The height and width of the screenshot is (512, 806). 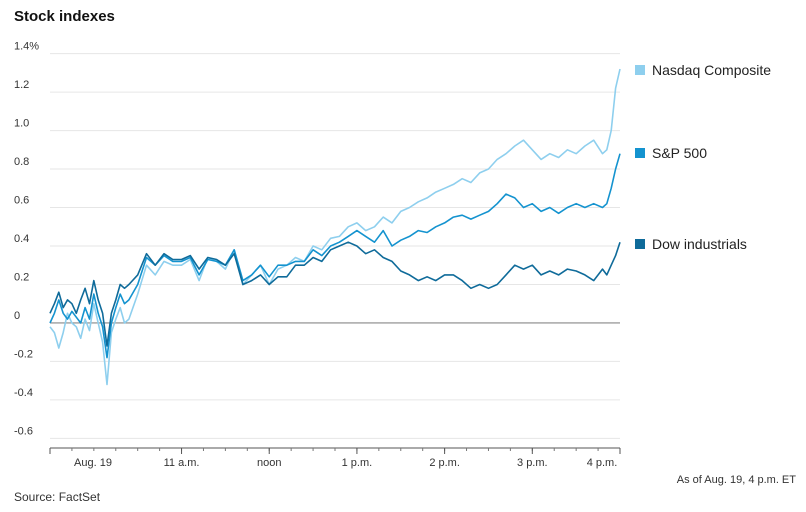 I want to click on y-tick-label: 1.2, so click(x=21, y=85).